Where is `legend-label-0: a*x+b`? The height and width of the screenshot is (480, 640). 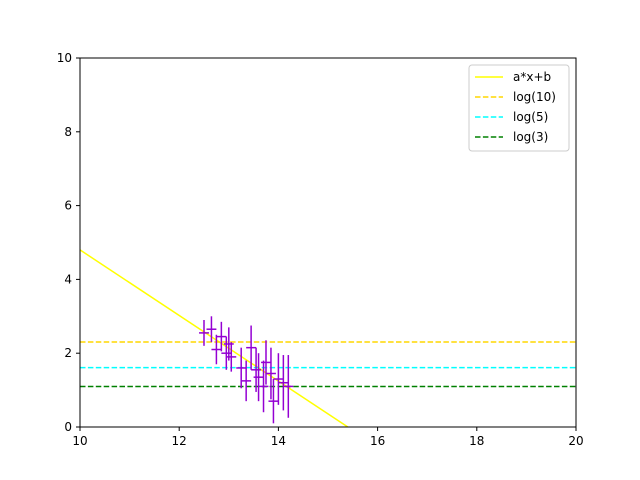 legend-label-0: a*x+b is located at coordinates (532, 77).